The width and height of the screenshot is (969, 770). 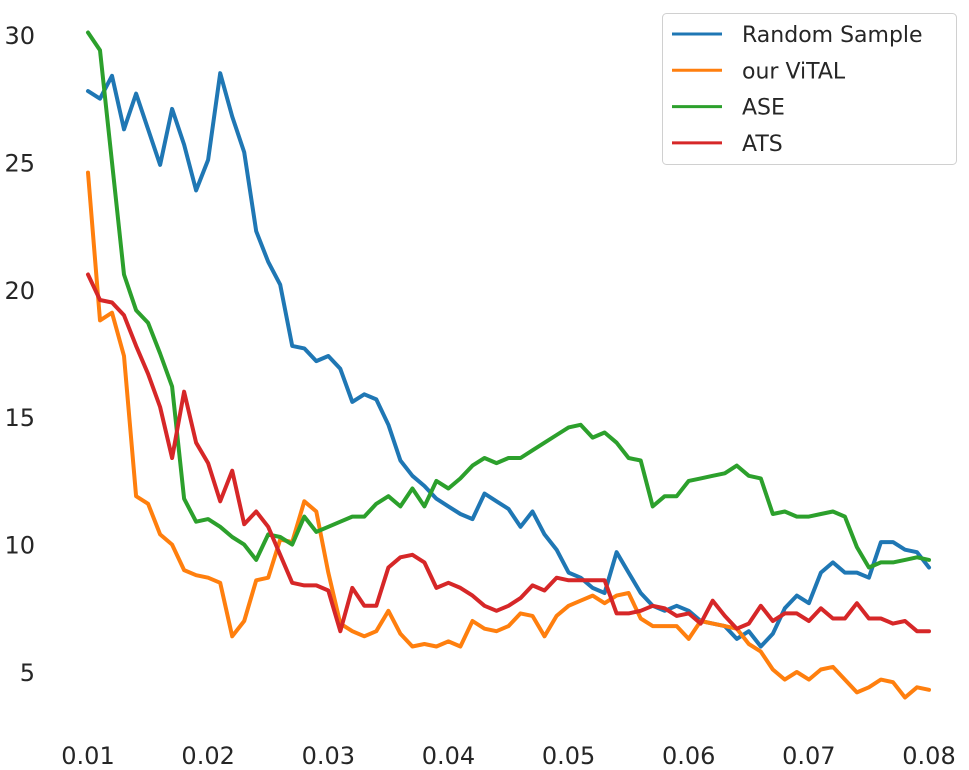 I want to click on legend-label-ase: ASE, so click(x=763, y=108).